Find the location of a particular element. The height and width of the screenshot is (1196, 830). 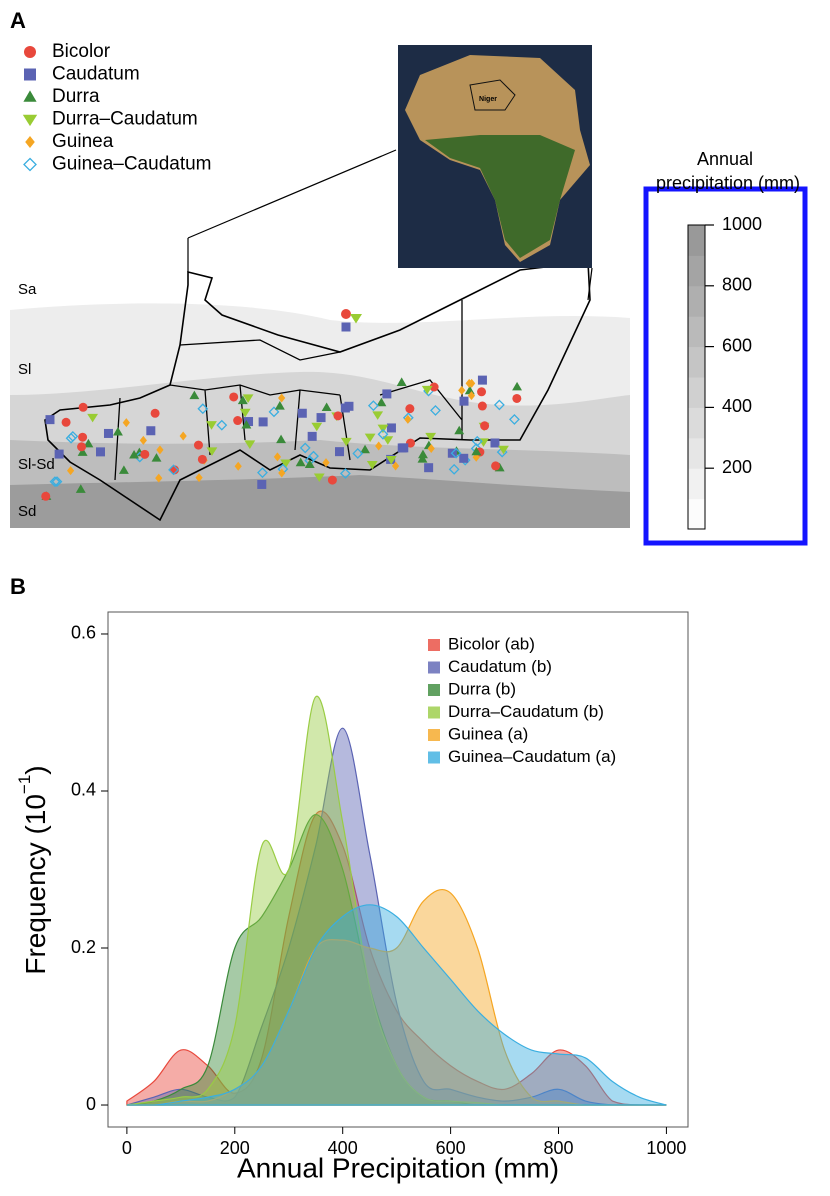

x-tick-label: 400 is located at coordinates (343, 1148).